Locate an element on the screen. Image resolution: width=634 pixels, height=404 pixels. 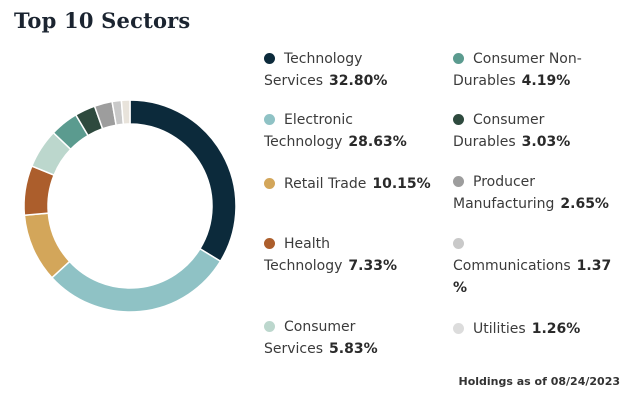
legend-item-communications: Communications 1.37 % is located at coordinates (541, 266).